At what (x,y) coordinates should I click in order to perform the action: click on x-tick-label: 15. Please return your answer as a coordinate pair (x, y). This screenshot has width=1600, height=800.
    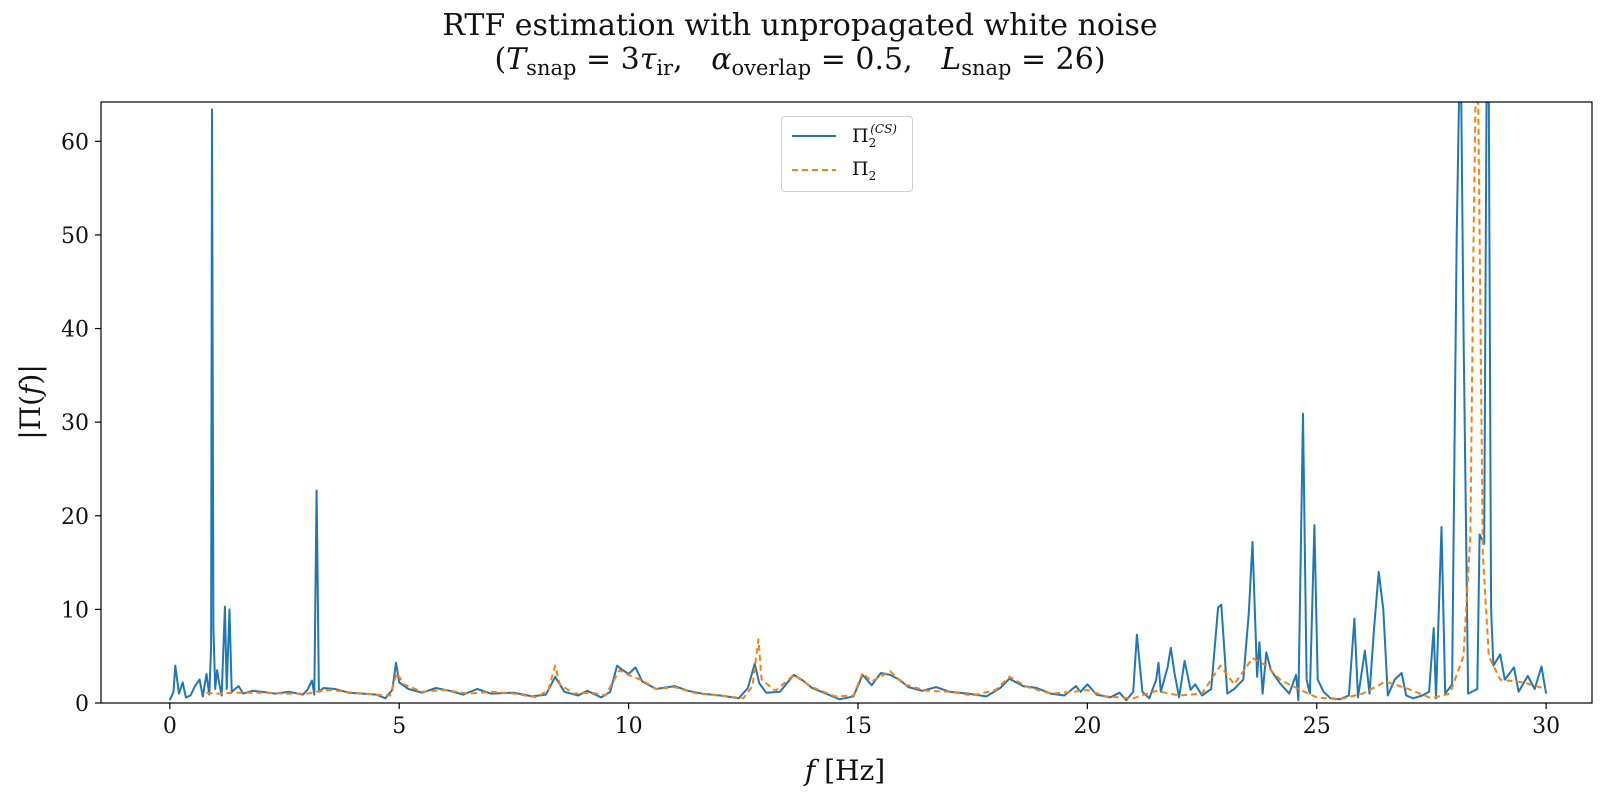
    Looking at the image, I should click on (858, 726).